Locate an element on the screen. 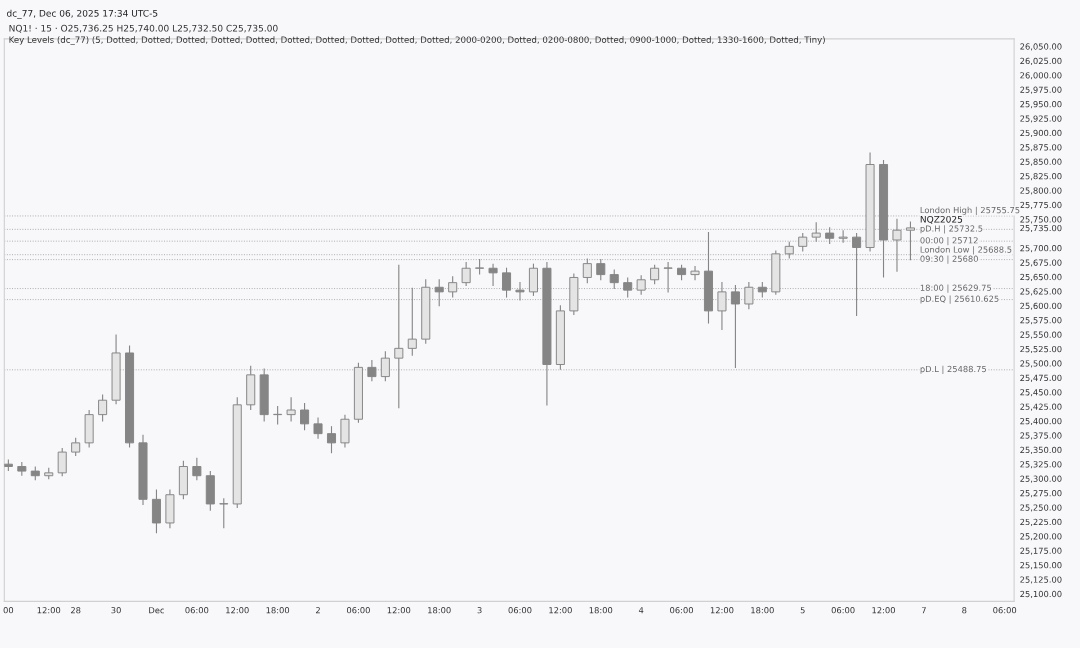 This screenshot has height=648, width=1080. ref-line-label: pD.H | 25732.5 is located at coordinates (951, 229).